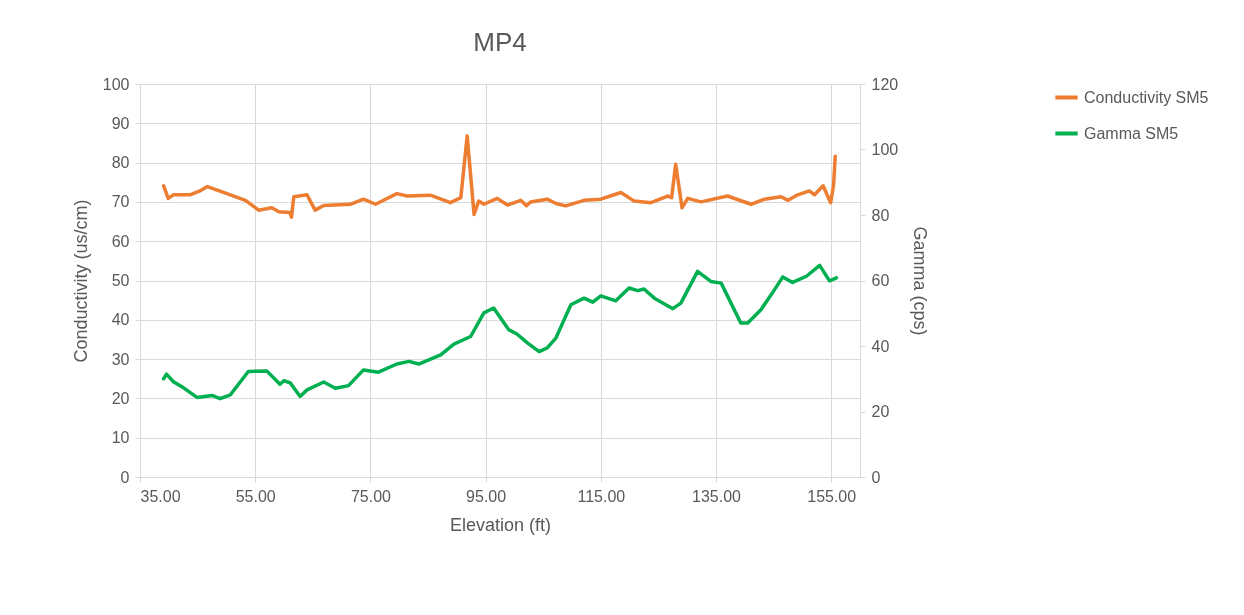 The image size is (1244, 615). I want to click on y2-tick-label: 40, so click(880, 346).